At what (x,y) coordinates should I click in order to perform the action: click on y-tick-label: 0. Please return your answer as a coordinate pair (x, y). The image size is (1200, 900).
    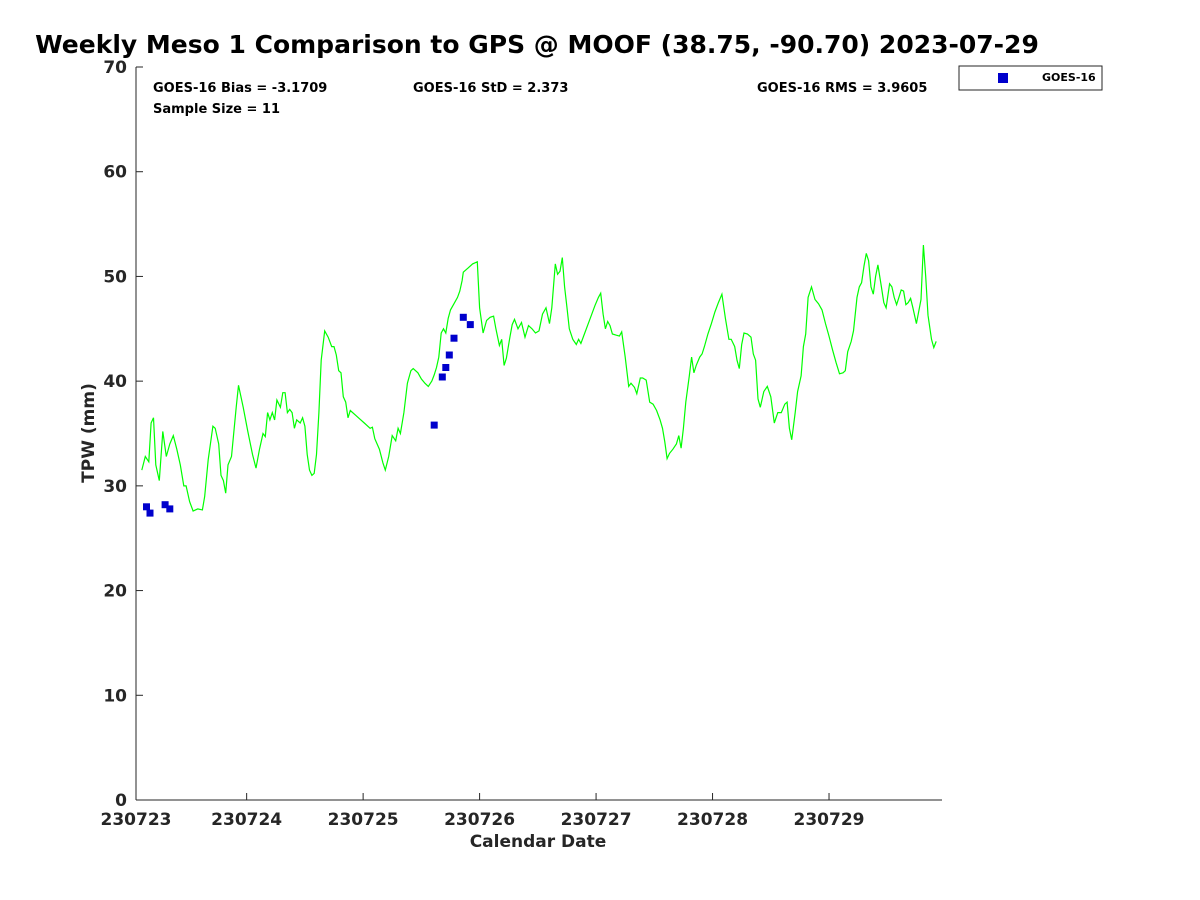
    Looking at the image, I should click on (121, 801).